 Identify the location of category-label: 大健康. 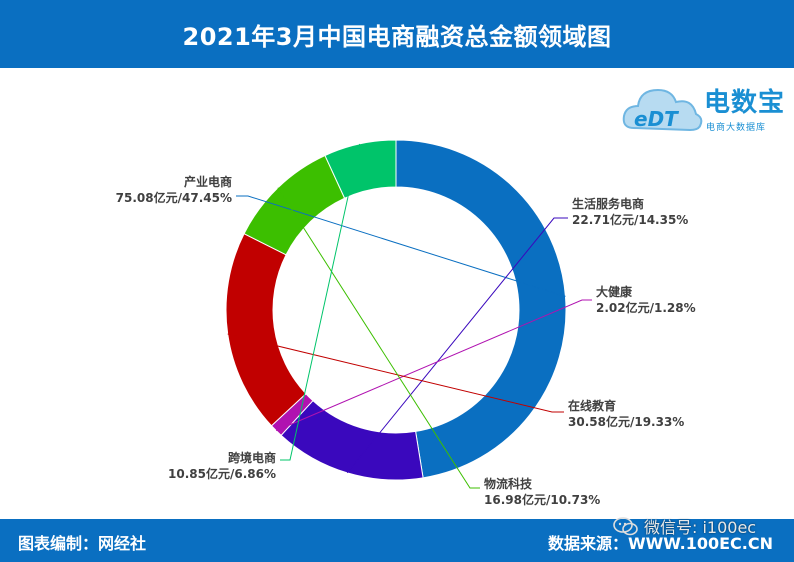
(614, 291).